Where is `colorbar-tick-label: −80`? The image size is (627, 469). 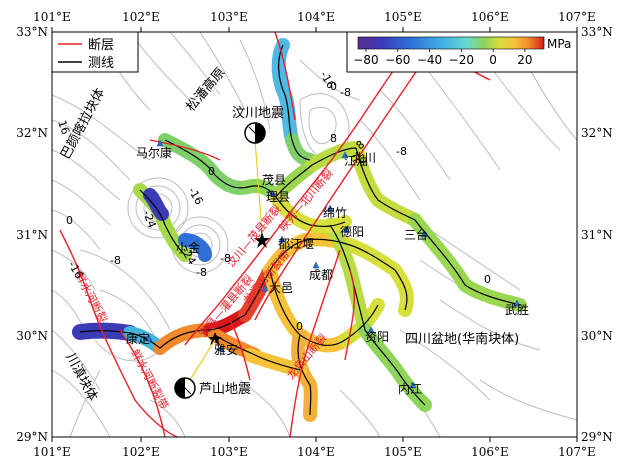
colorbar-tick-label: −80 is located at coordinates (365, 60).